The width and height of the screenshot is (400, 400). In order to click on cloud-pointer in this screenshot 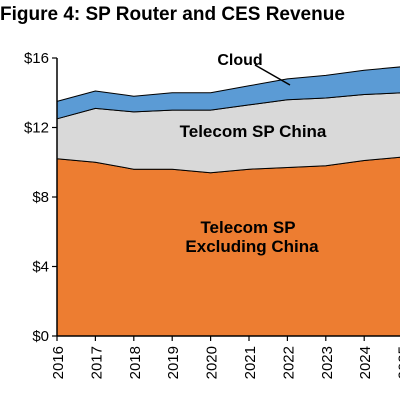, I will do `click(272, 75)`.